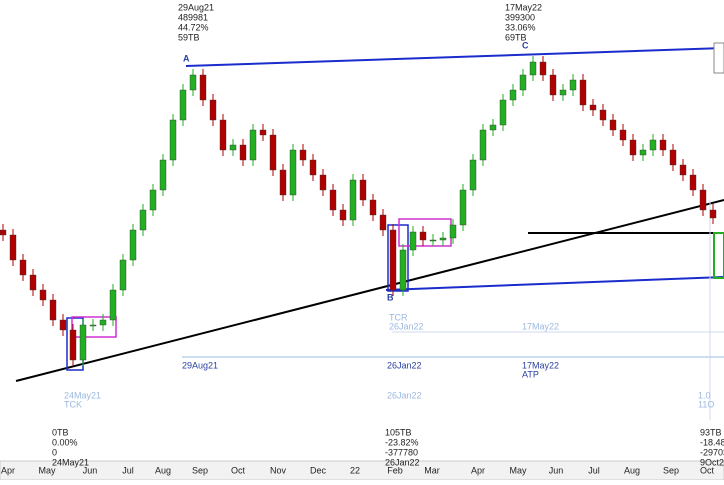 This screenshot has width=724, height=485. Describe the element at coordinates (402, 442) in the screenshot. I see `annotation: -23.82%` at that location.